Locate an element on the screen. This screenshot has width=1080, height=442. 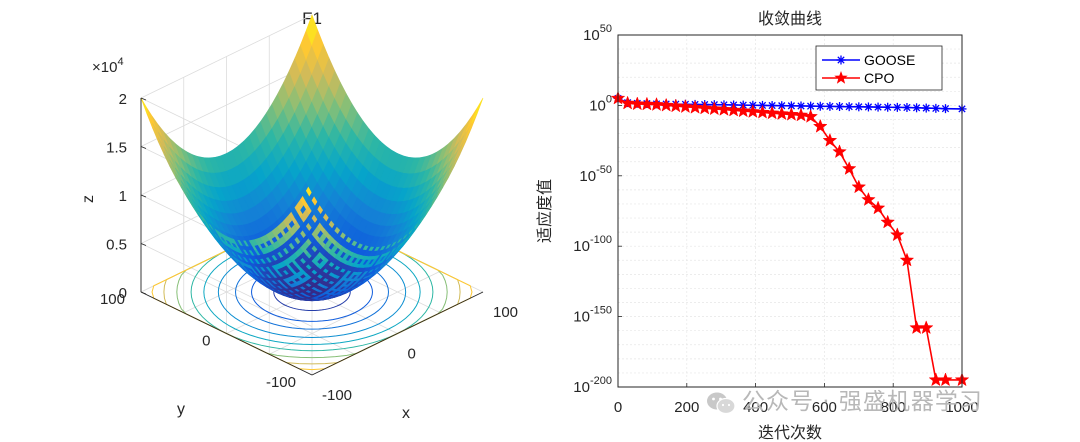
legend-marker-goose is located at coordinates (841, 60).